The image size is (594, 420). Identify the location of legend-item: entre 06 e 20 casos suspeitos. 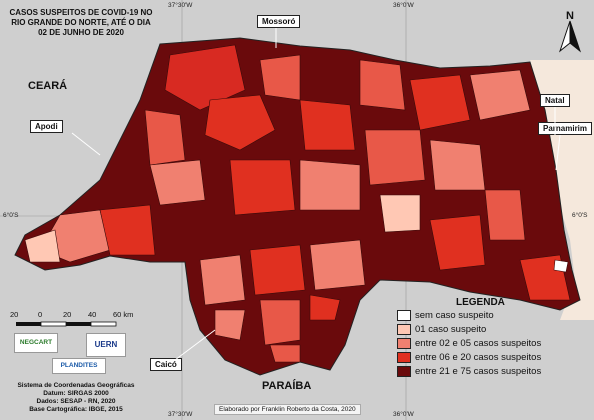
(469, 357).